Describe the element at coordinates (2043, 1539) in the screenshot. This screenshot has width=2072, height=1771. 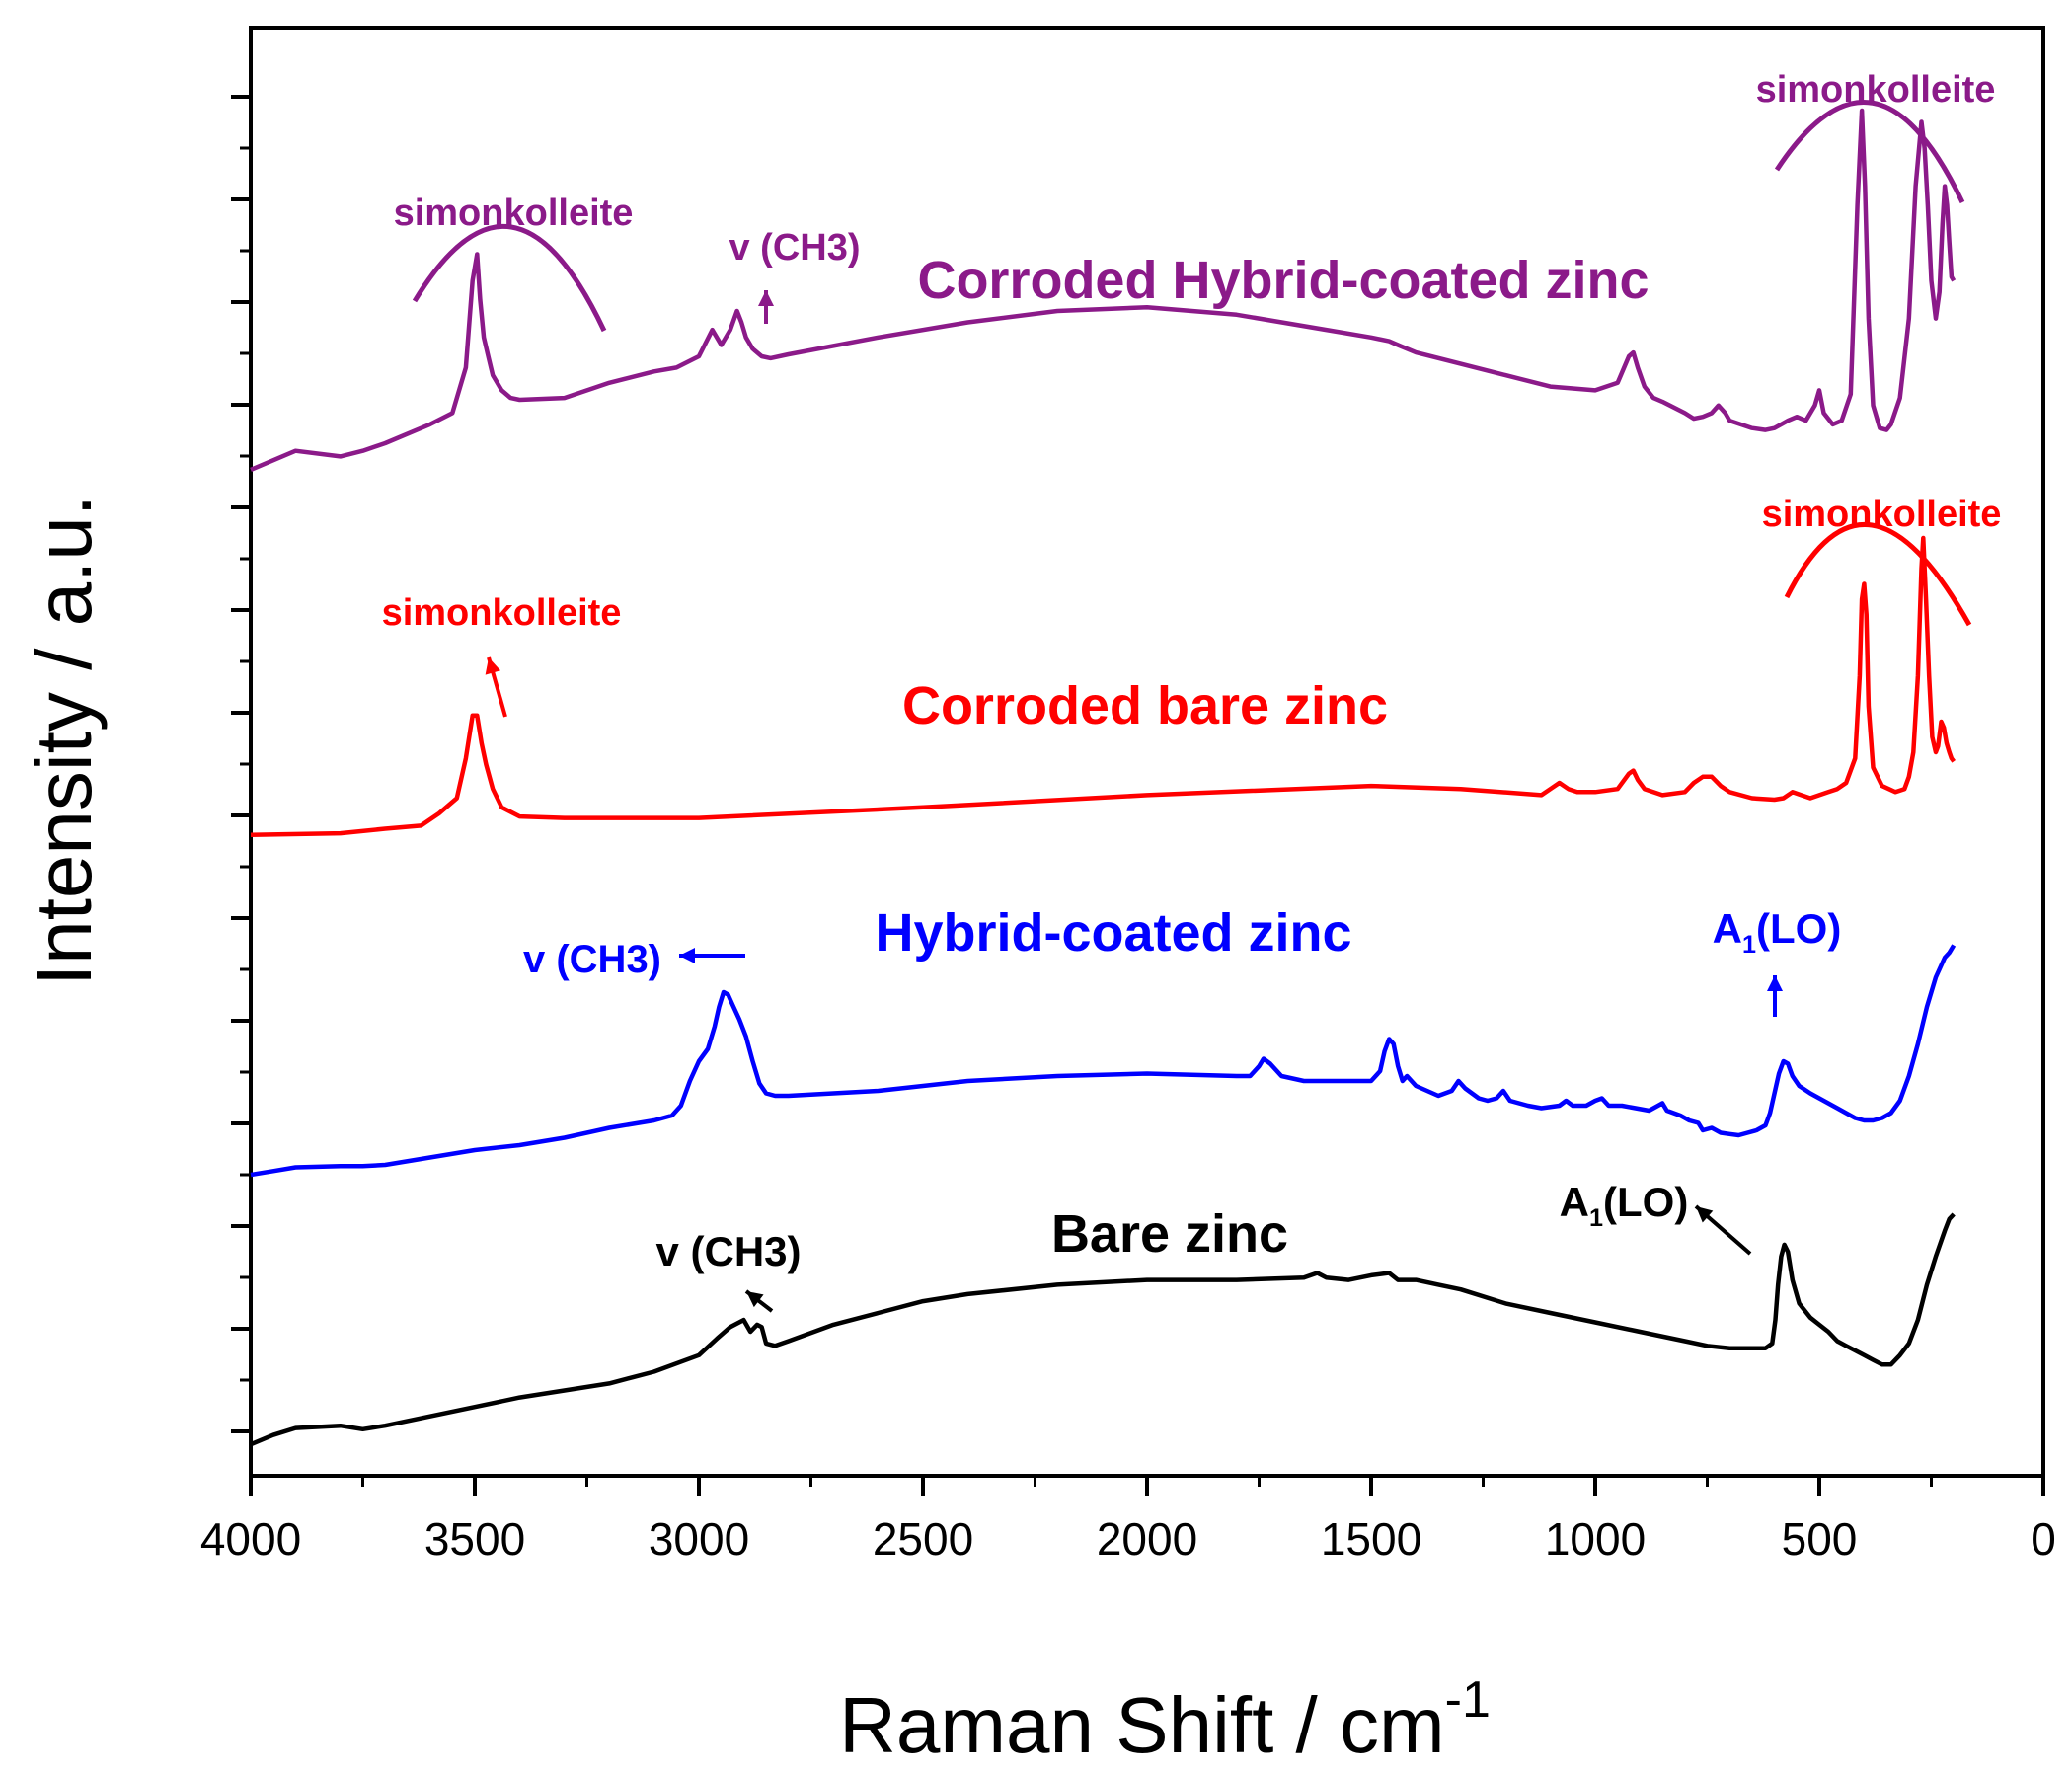
I see `x-tick-label: 0` at that location.